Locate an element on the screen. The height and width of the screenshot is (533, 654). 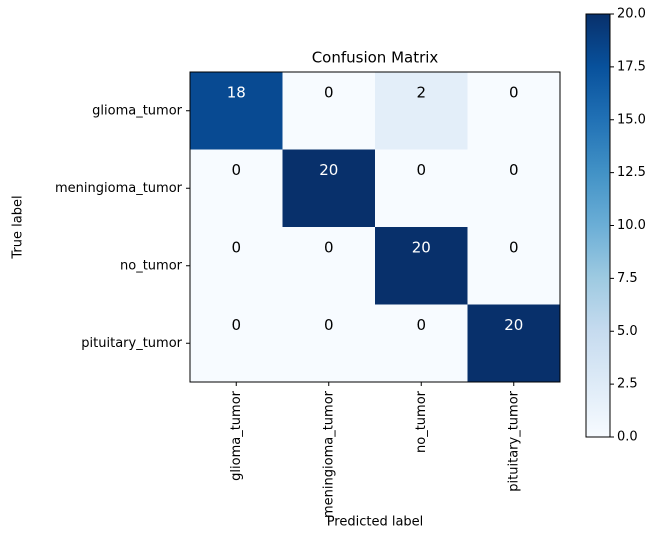
y-axis-label: True label is located at coordinates (18, 227).